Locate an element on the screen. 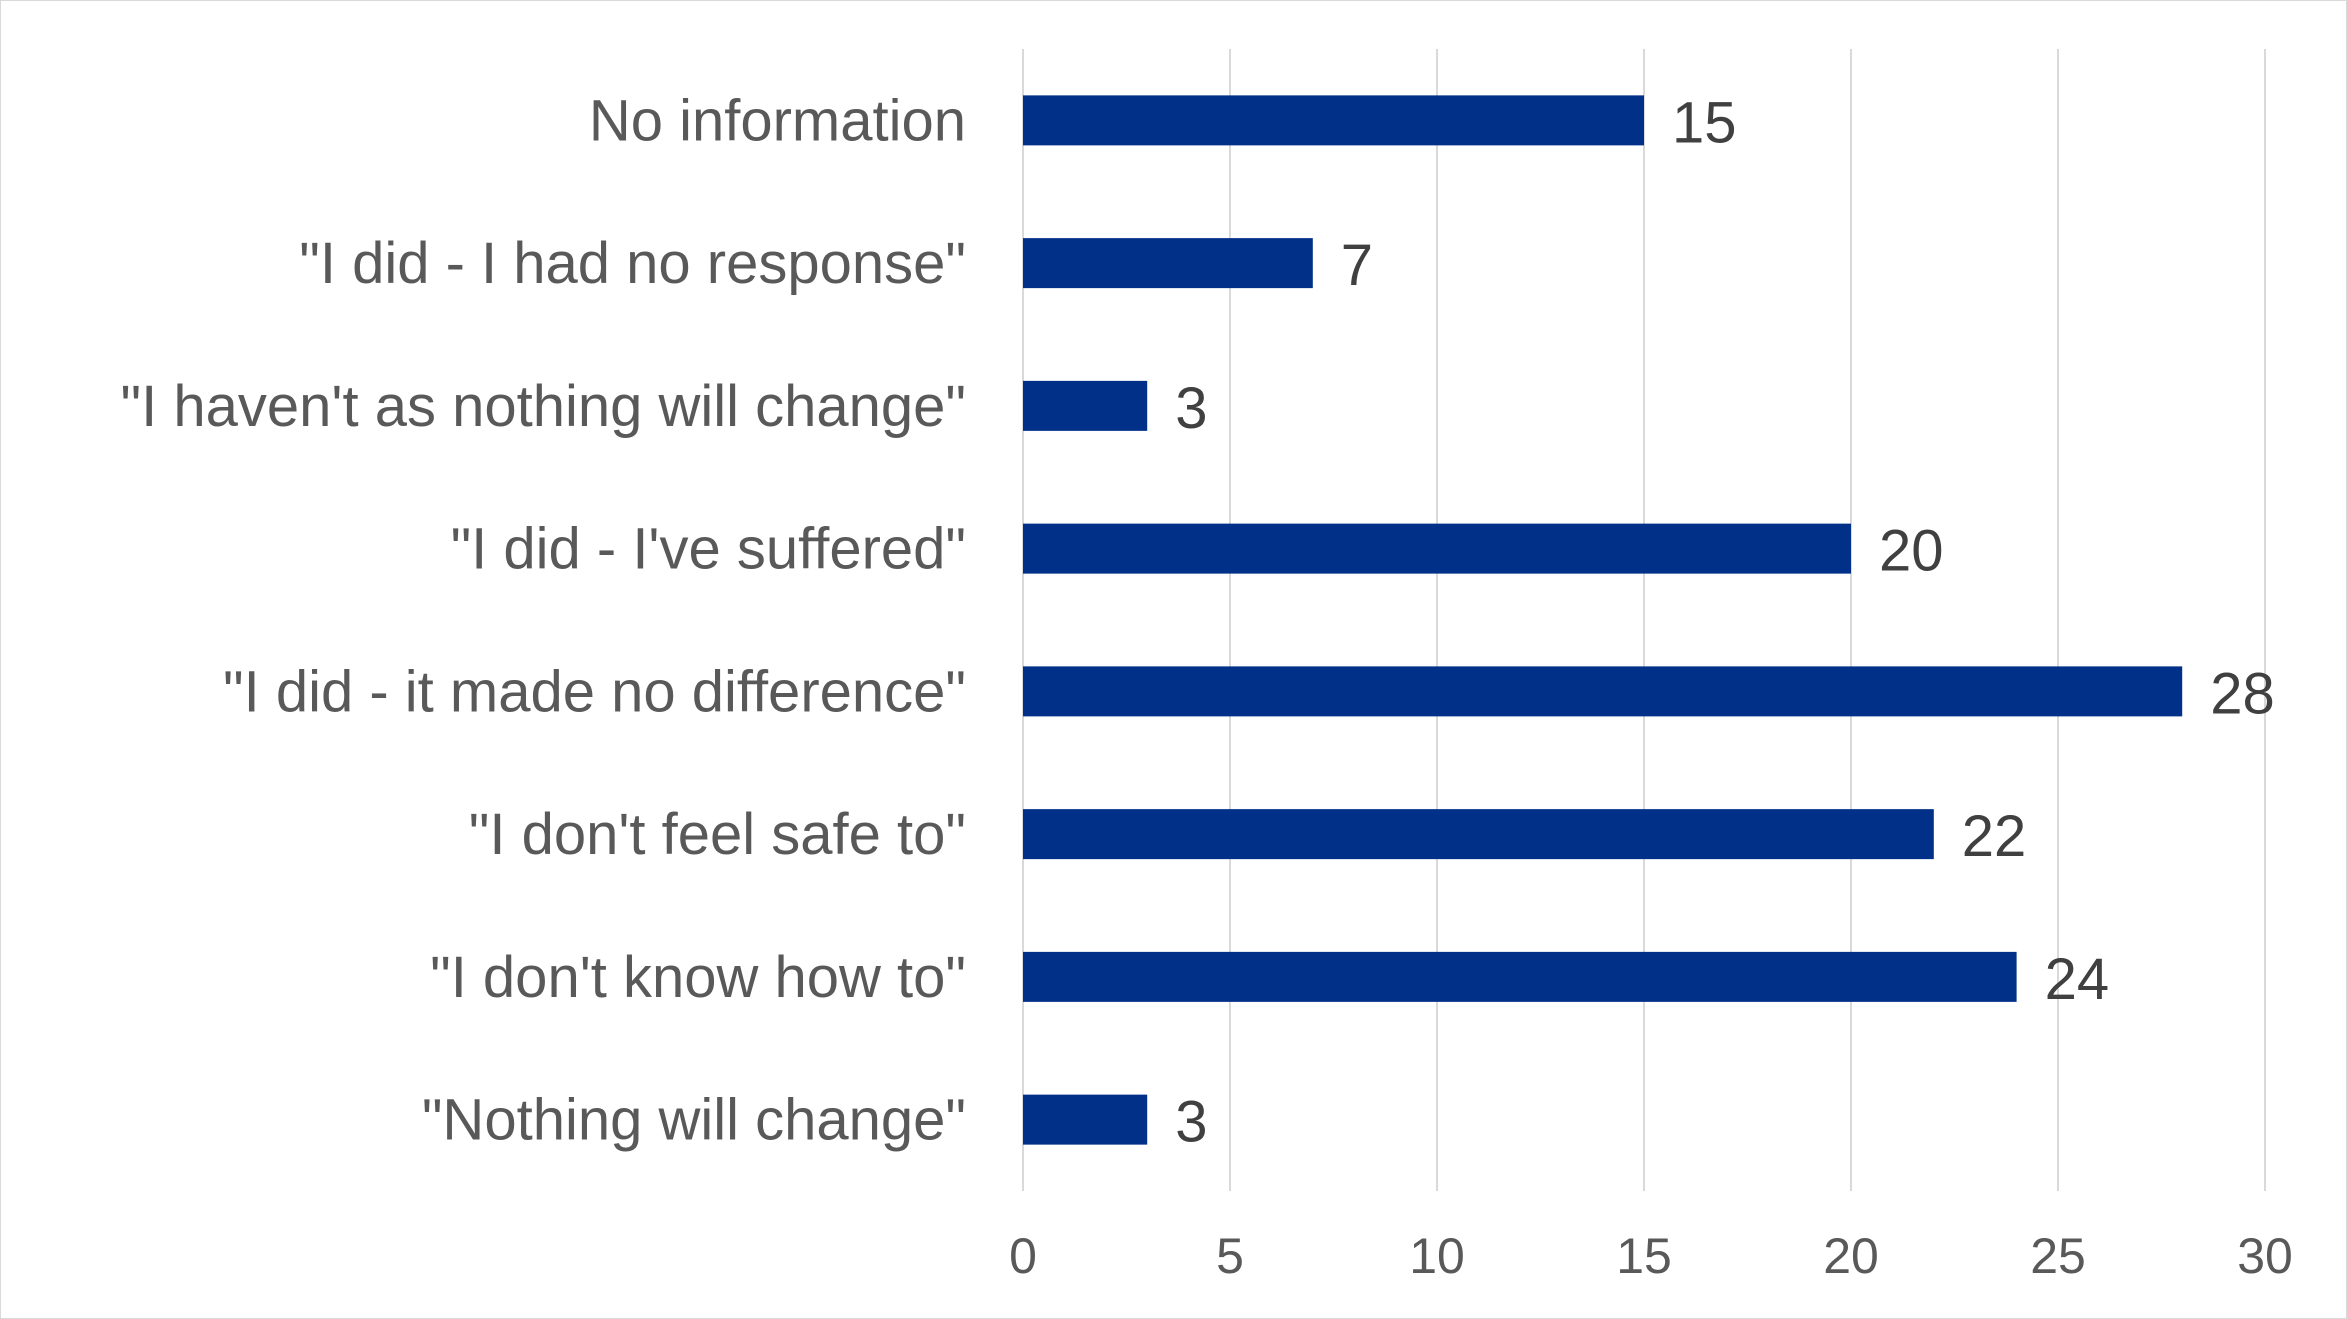 The image size is (2347, 1319). category-label: "I don't know how to" is located at coordinates (698, 977).